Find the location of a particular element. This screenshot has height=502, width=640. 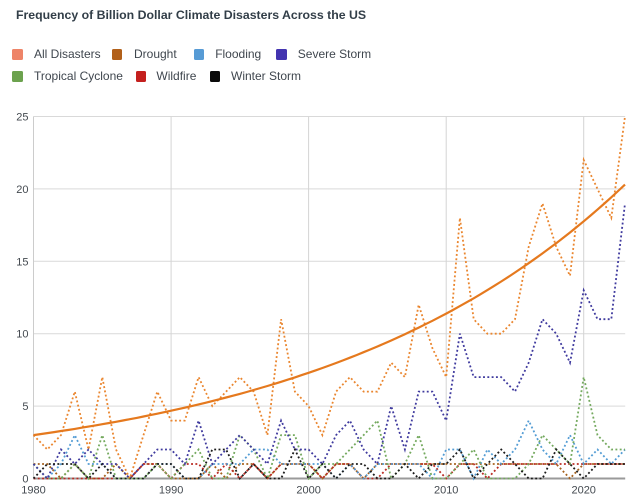

svg-text: 5 is located at coordinates (25, 407).